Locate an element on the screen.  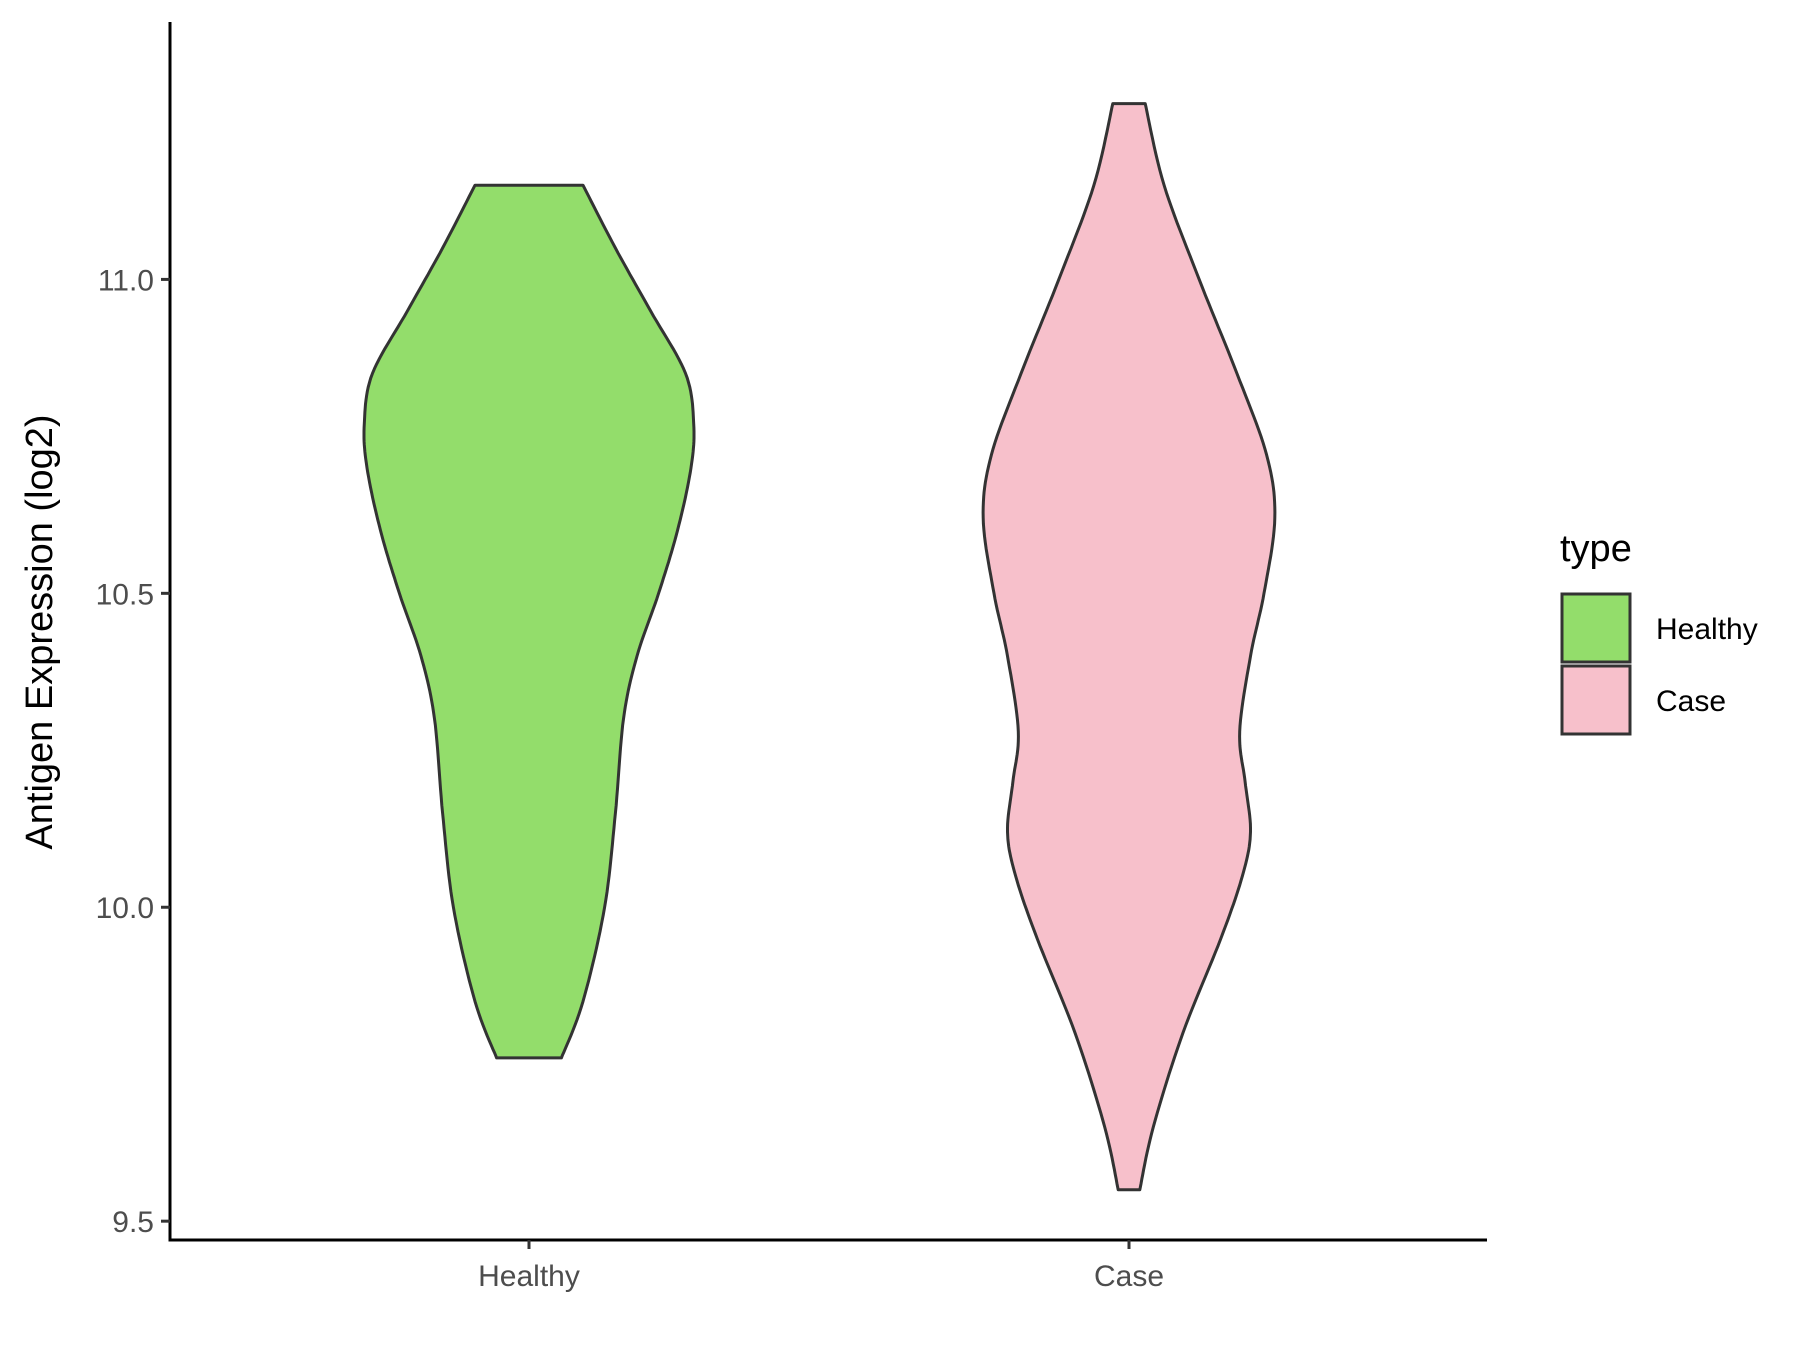
legend-label-case: Case is located at coordinates (1691, 701).